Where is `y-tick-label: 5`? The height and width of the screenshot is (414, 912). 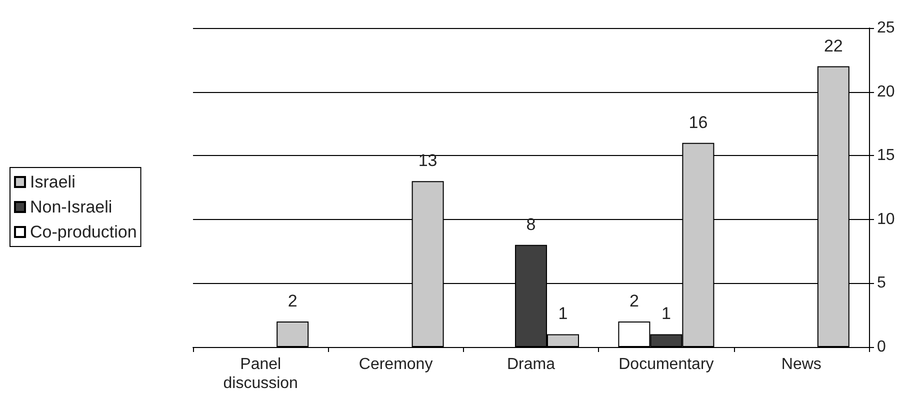 y-tick-label: 5 is located at coordinates (881, 283).